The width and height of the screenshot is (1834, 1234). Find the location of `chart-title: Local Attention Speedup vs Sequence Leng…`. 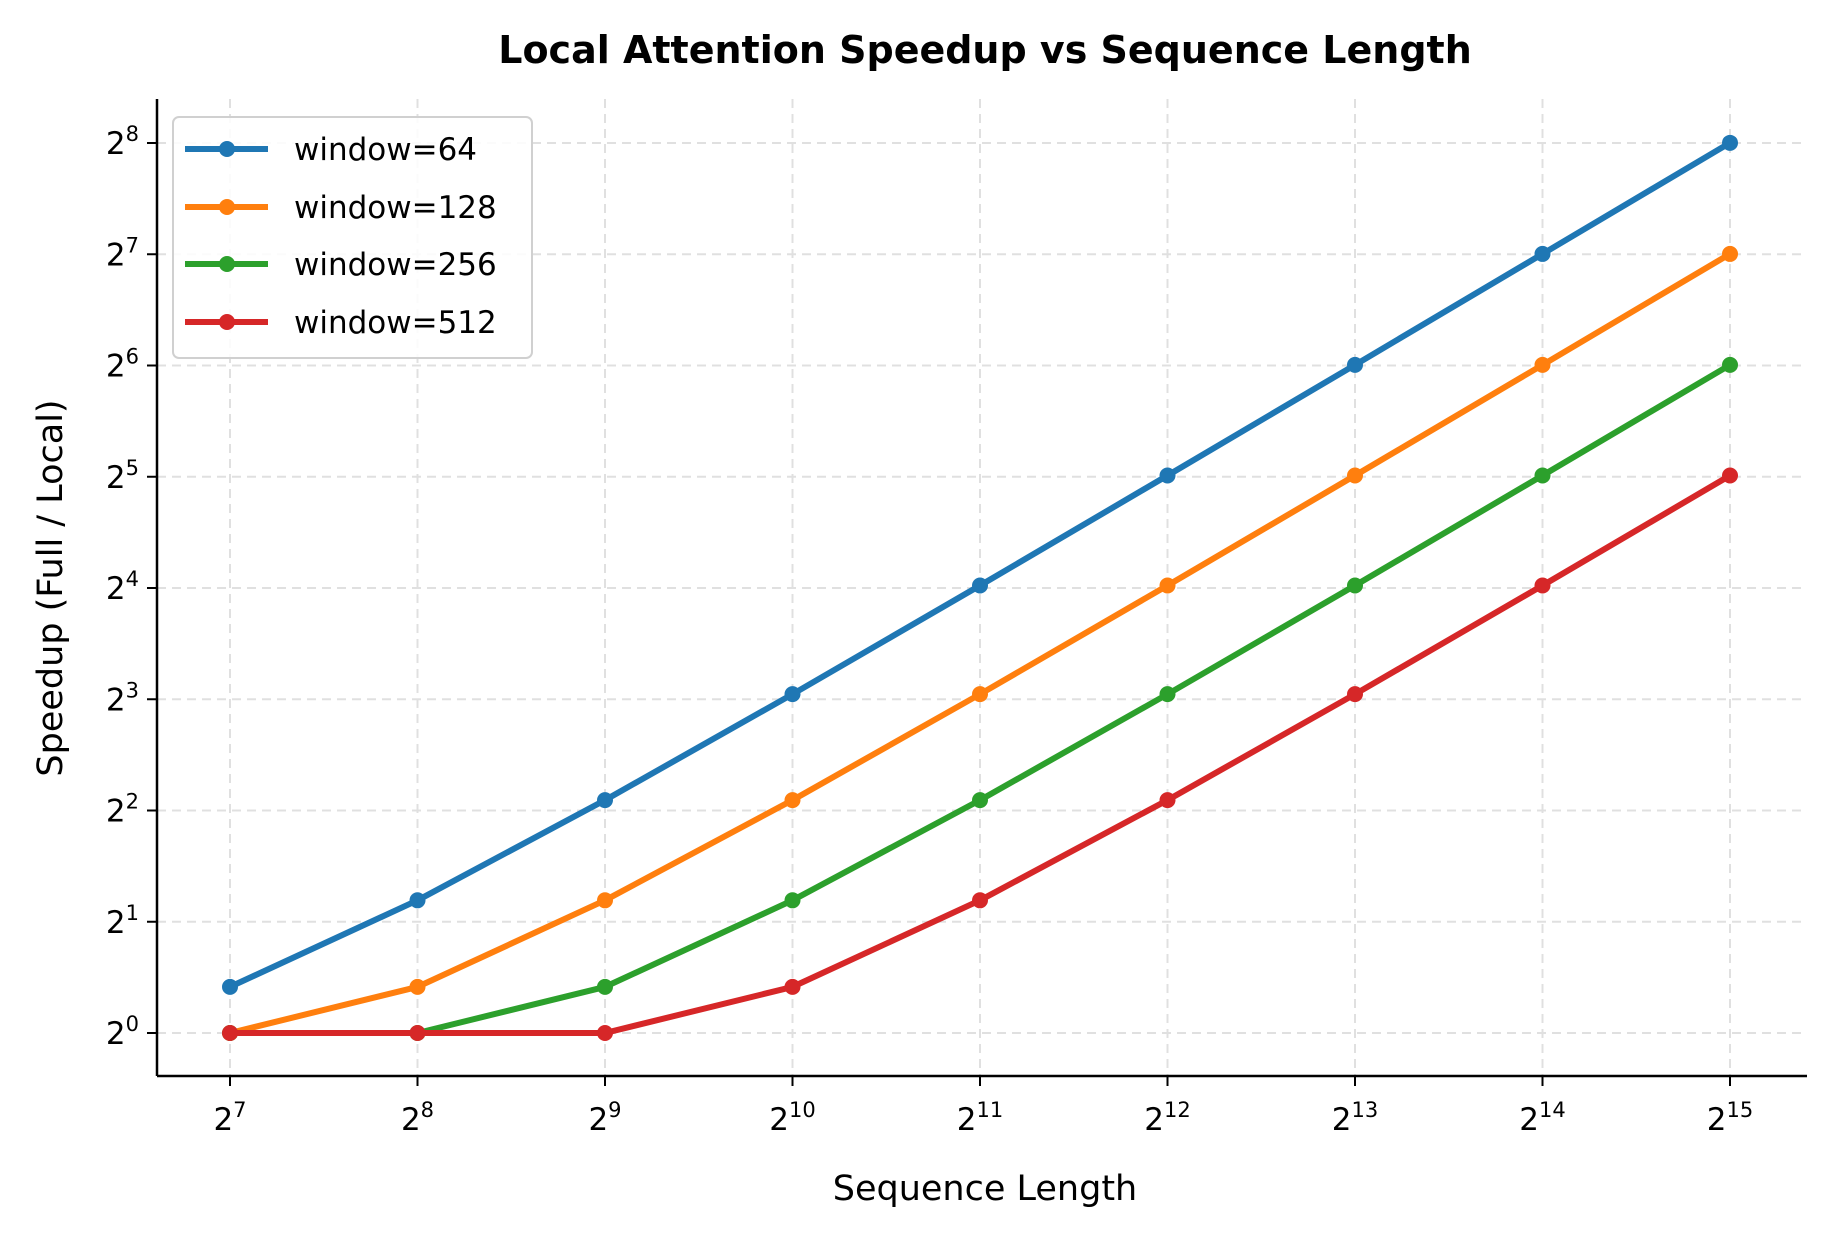

chart-title: Local Attention Speedup vs Sequence Leng… is located at coordinates (985, 50).